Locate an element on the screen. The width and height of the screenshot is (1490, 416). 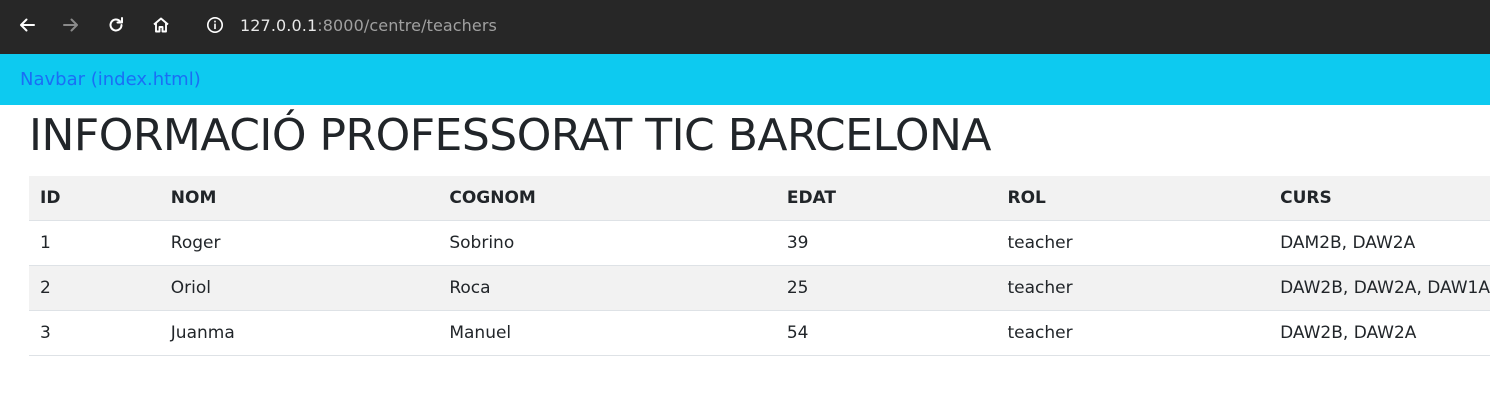
url-text: 127.0.0.1:8000/centre/teachers is located at coordinates (368, 25).